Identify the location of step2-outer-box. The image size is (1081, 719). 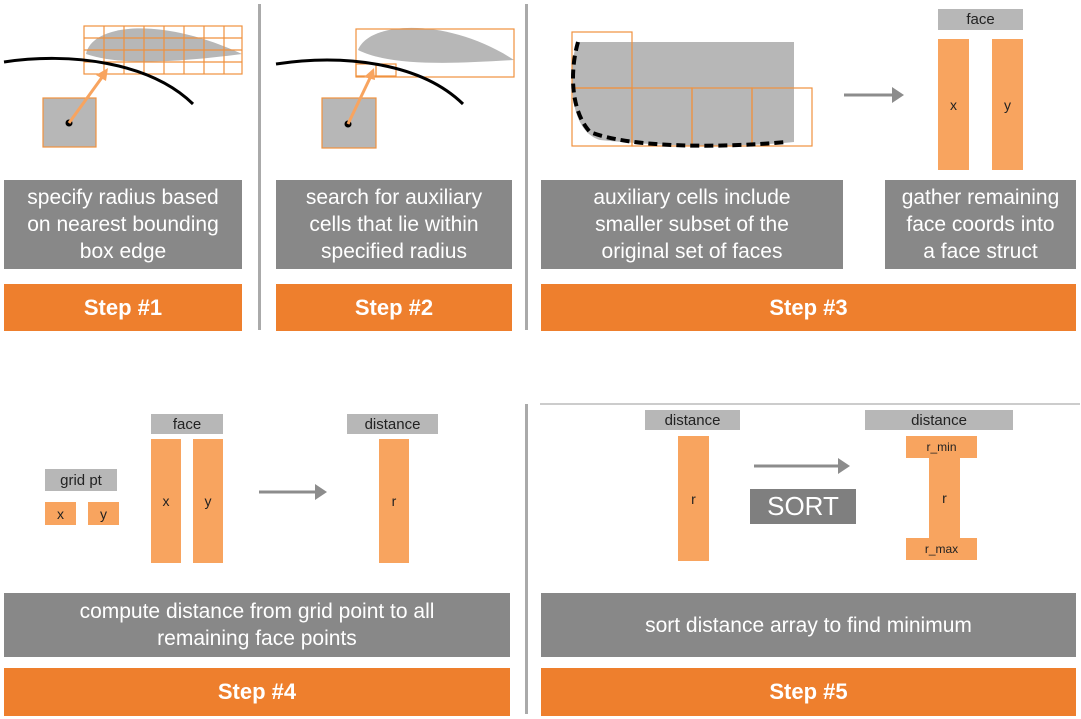
(435, 53).